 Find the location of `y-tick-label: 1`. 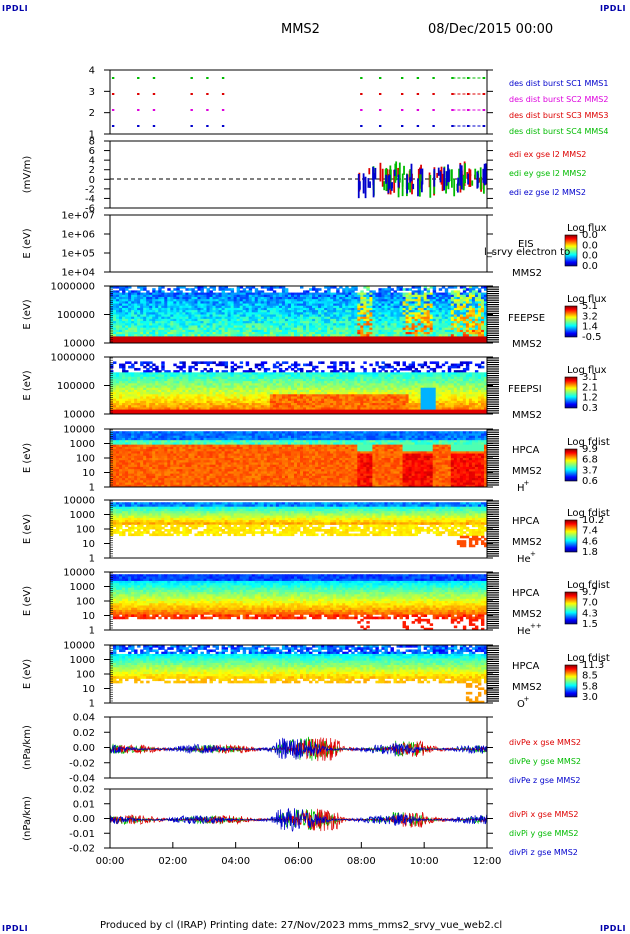

y-tick-label: 1 is located at coordinates (92, 135).